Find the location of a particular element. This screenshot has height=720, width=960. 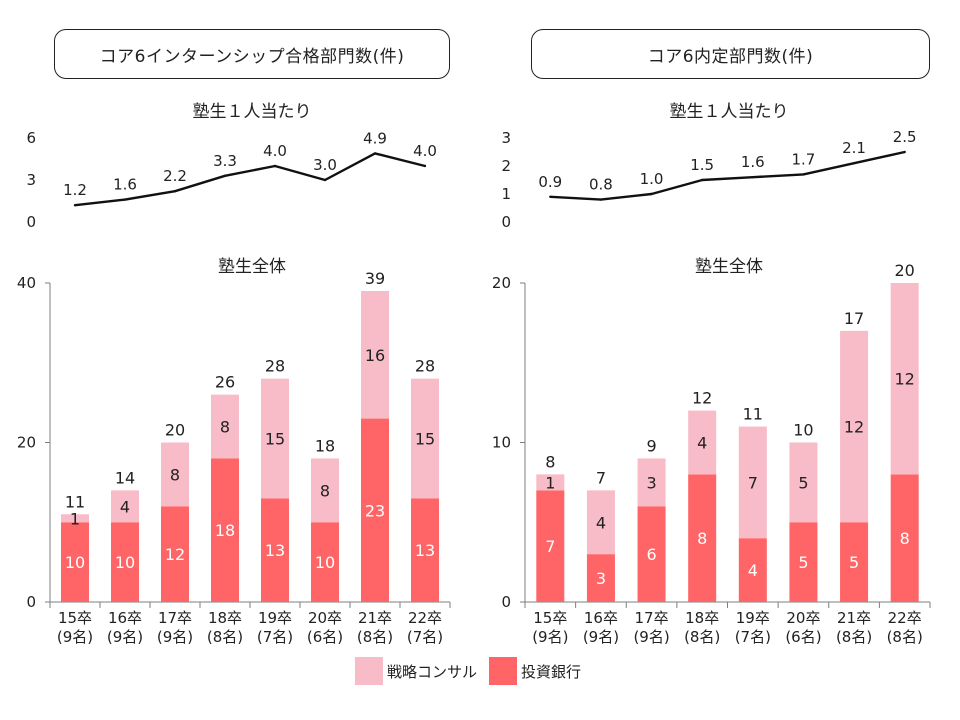

offer-total-category-label-6: 21卒 is located at coordinates (854, 618).